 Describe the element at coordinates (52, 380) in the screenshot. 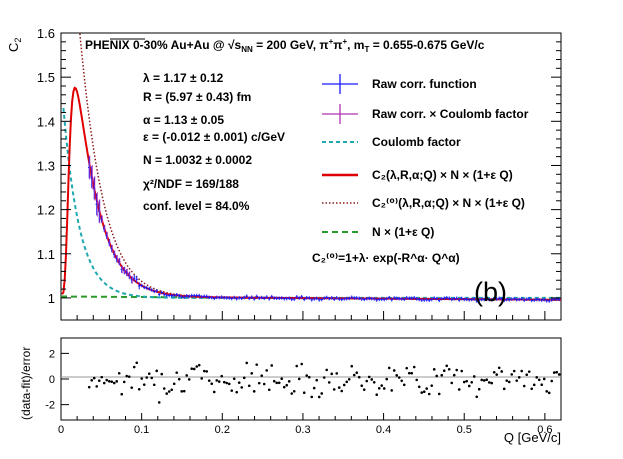

I see `residual-y-tick-label: 0` at that location.